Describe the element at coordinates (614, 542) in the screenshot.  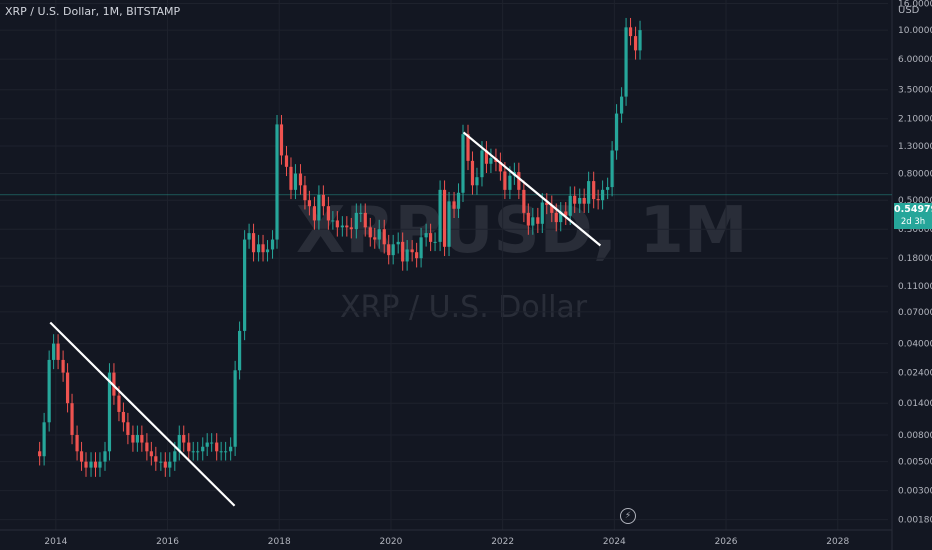
I see `x-tick-label: 2024` at that location.